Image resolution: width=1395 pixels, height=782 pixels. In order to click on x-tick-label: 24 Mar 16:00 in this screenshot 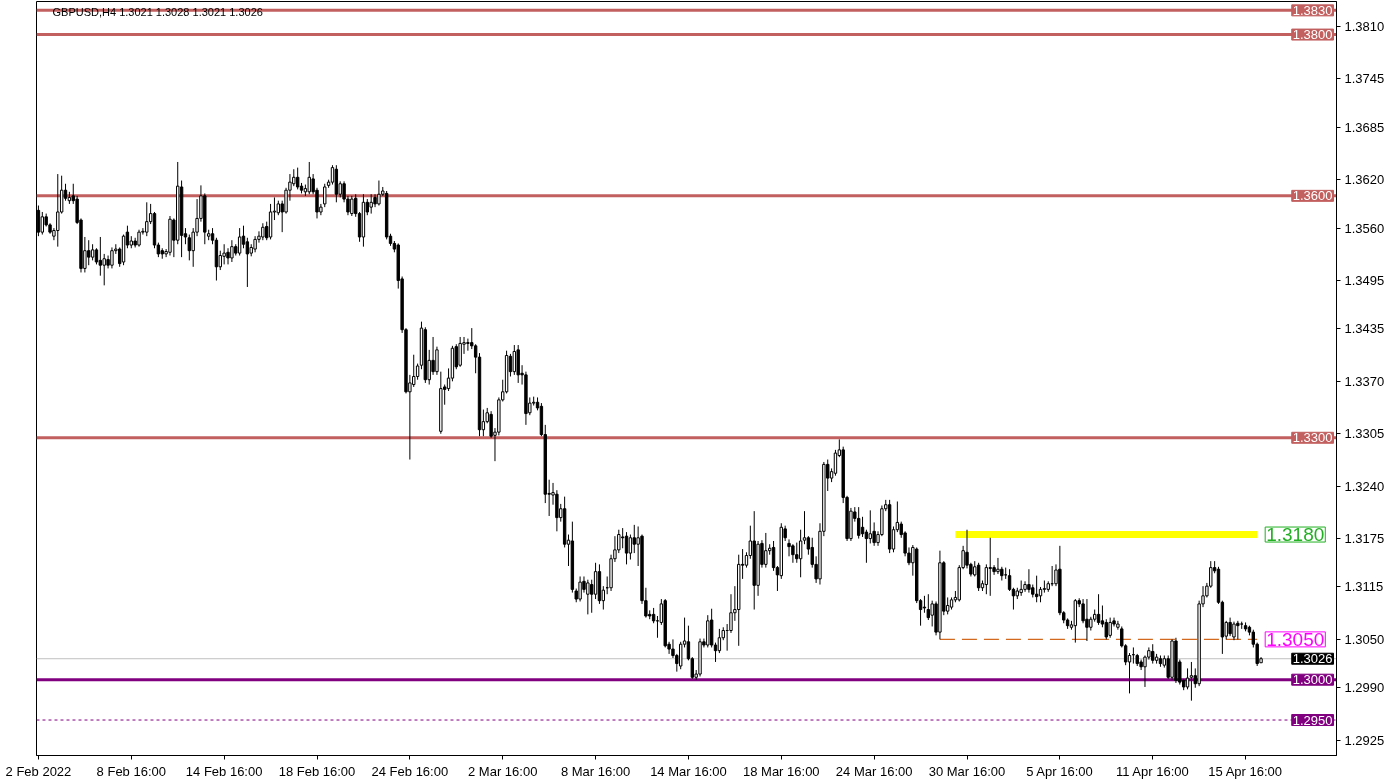, I will do `click(874, 771)`.